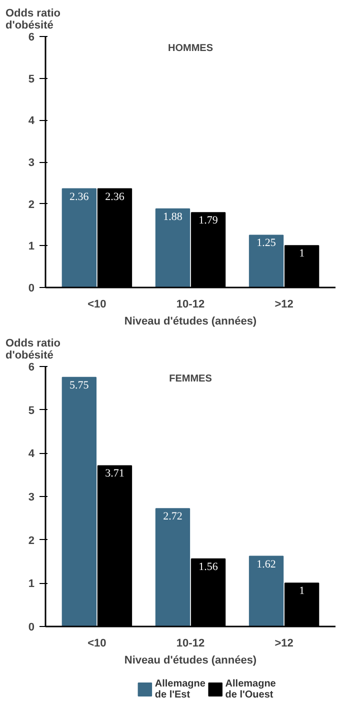 This screenshot has height=719, width=350. Describe the element at coordinates (180, 689) in the screenshot. I see `legend-label: Allemagne de l'Est` at that location.